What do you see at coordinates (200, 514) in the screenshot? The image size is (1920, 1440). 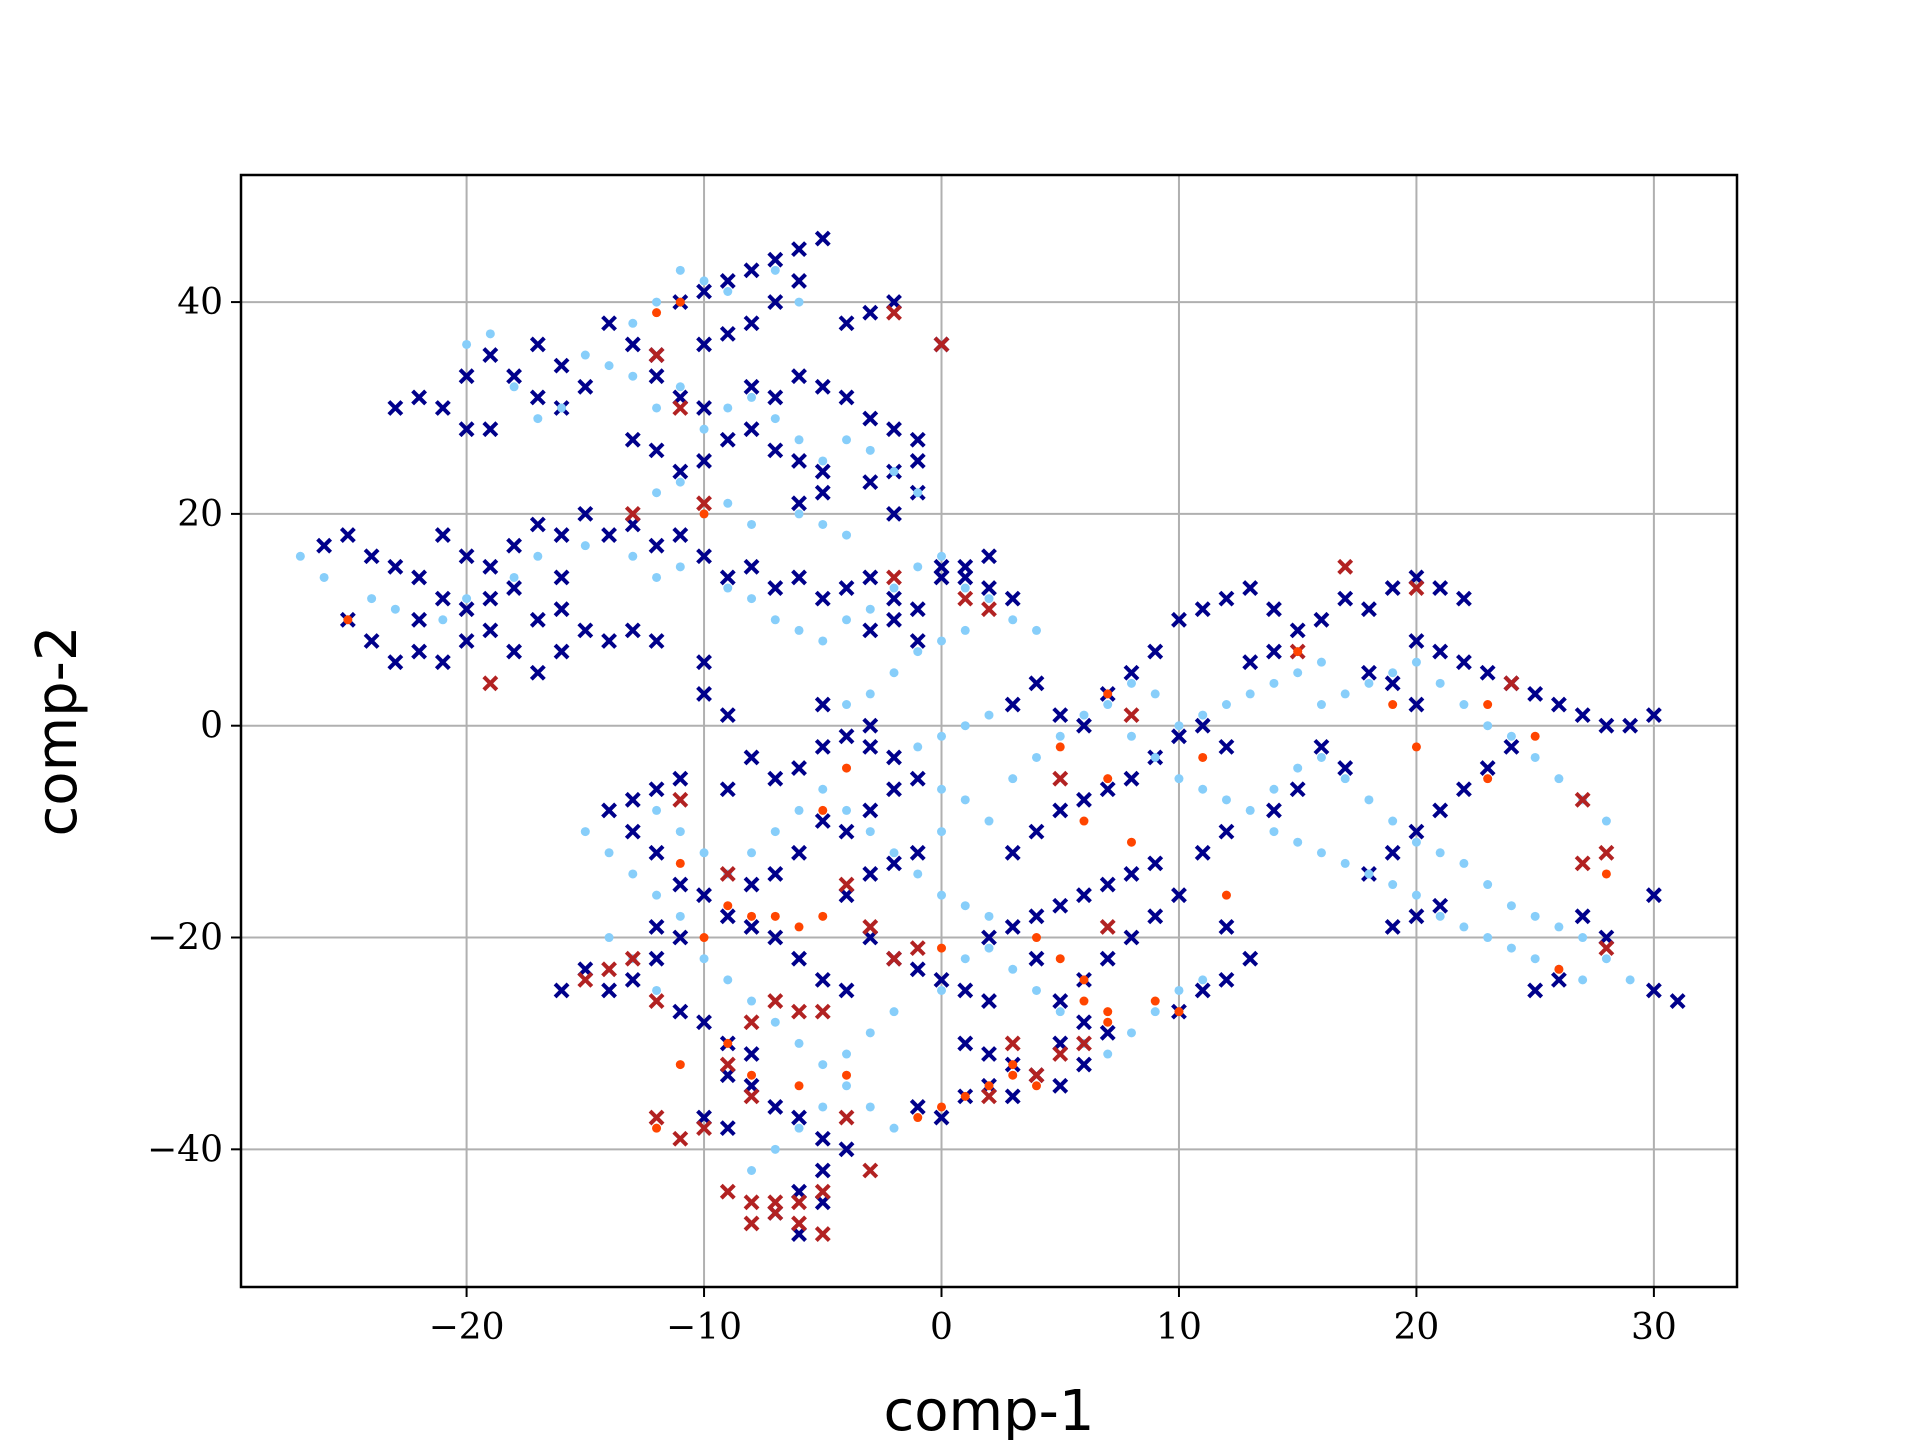 I see `y-tick-label: 20` at bounding box center [200, 514].